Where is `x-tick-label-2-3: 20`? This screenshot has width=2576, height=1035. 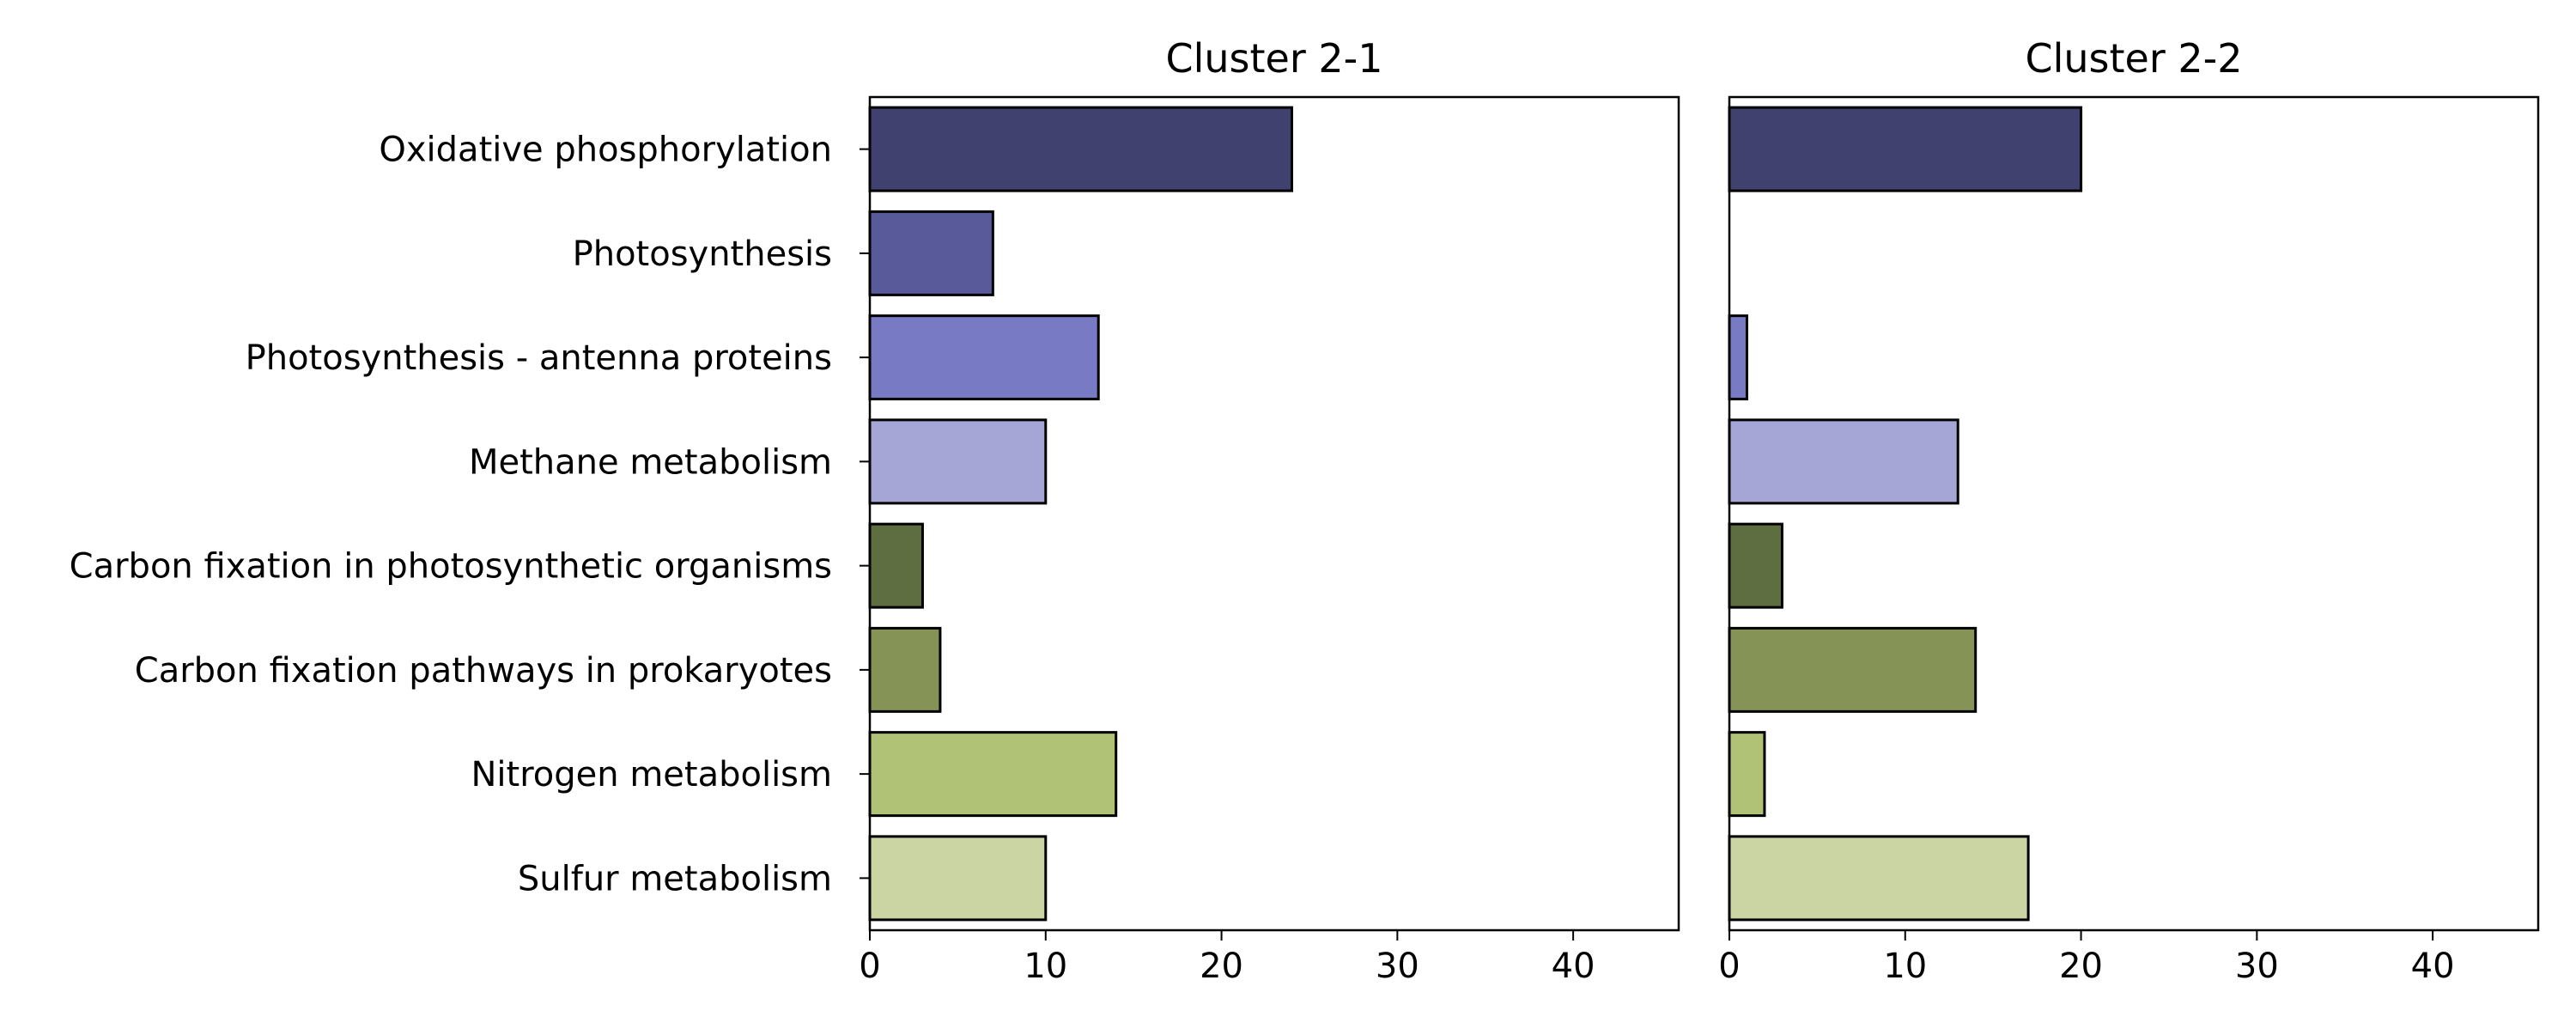 x-tick-label-2-3: 20 is located at coordinates (2081, 967).